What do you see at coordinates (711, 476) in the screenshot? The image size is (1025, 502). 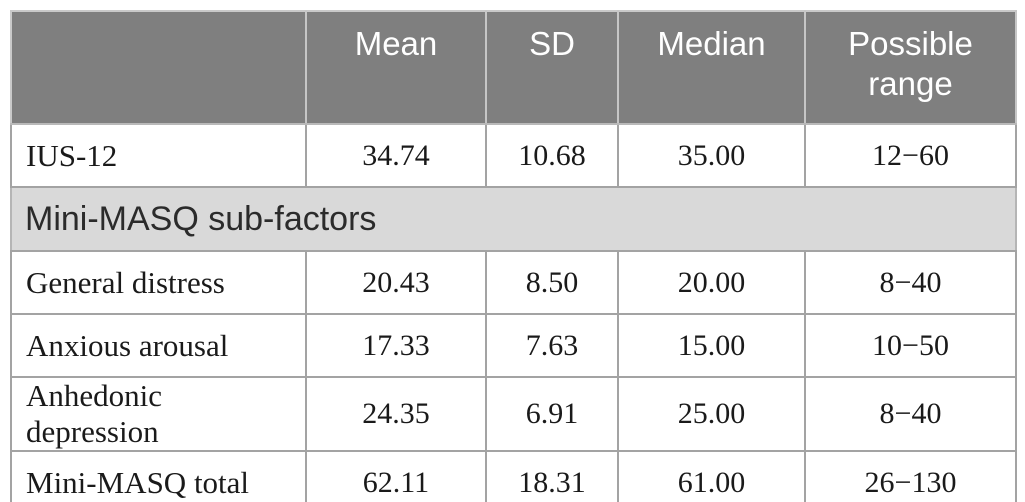 I see `cell-median: 61.00` at bounding box center [711, 476].